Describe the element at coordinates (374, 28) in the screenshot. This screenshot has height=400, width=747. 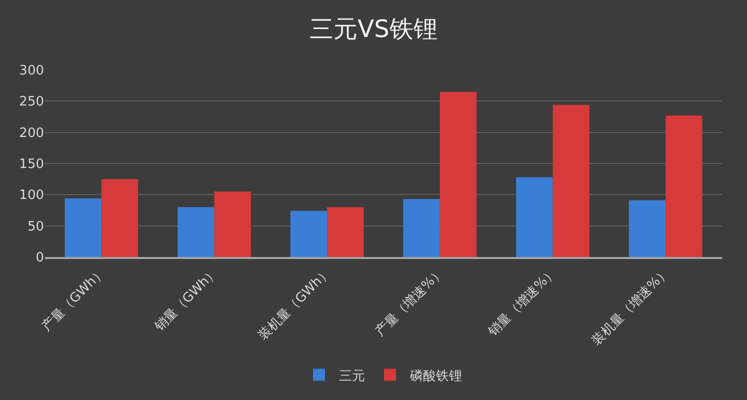
I see `chart-title: 三元VS铁锂` at that location.